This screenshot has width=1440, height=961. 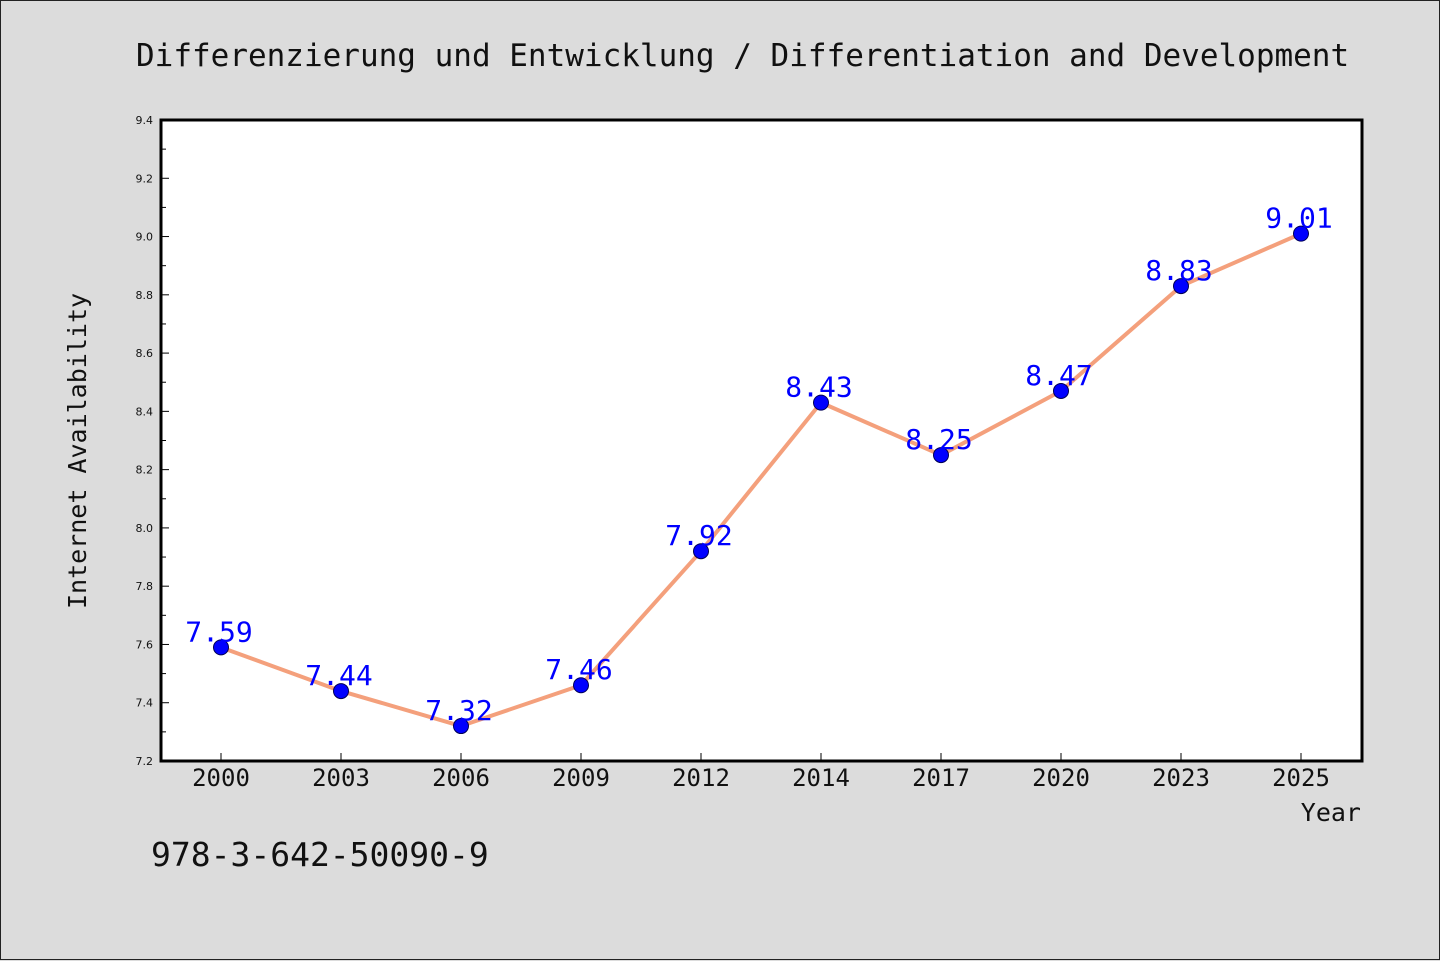 I want to click on y-tick-label: 7.8, so click(x=145, y=586).